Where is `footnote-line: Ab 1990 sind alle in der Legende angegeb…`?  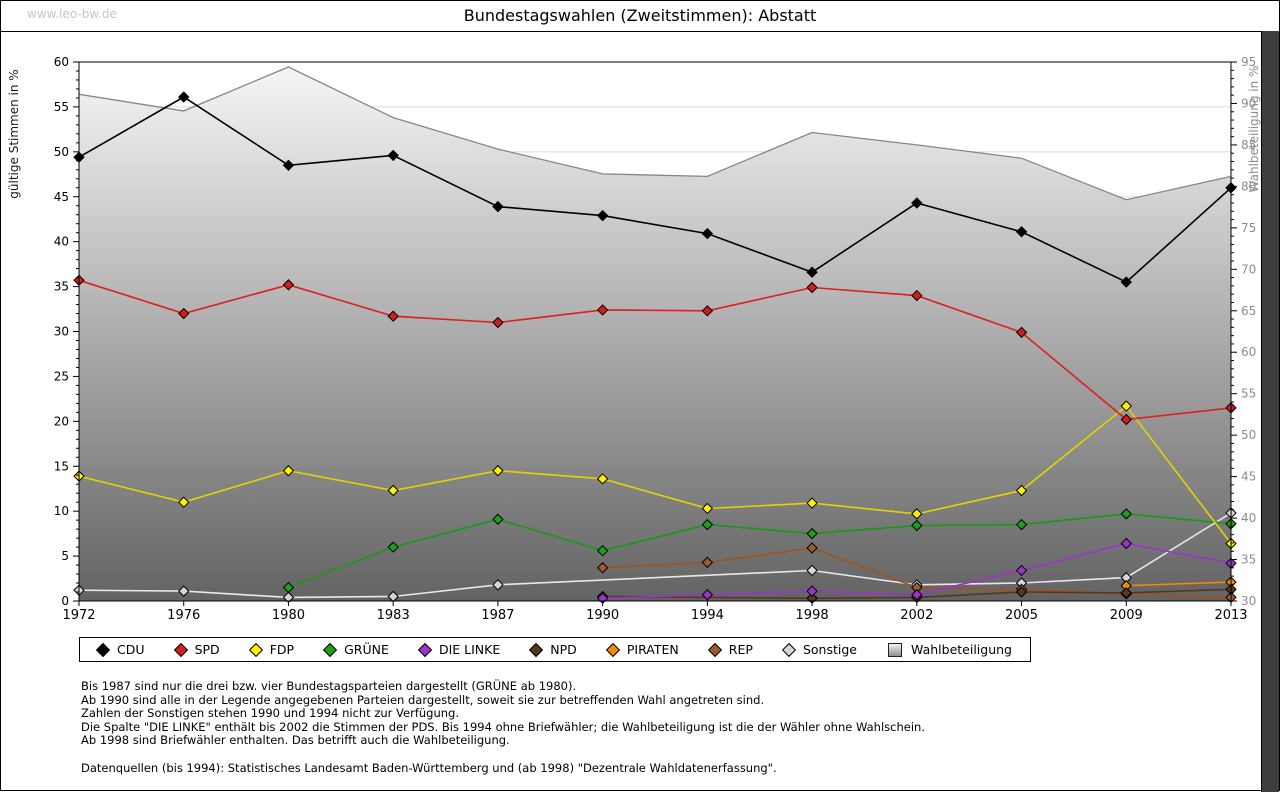
footnote-line: Ab 1990 sind alle in der Legende angegeb… is located at coordinates (423, 699).